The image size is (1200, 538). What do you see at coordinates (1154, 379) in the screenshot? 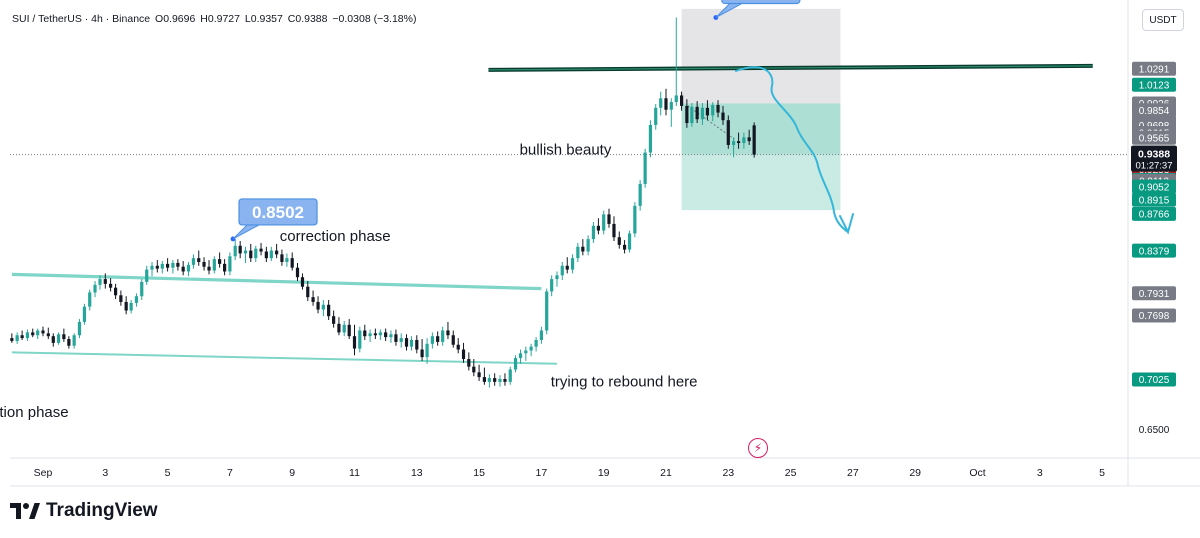
I see `price-axis-label: 0.7025` at bounding box center [1154, 379].